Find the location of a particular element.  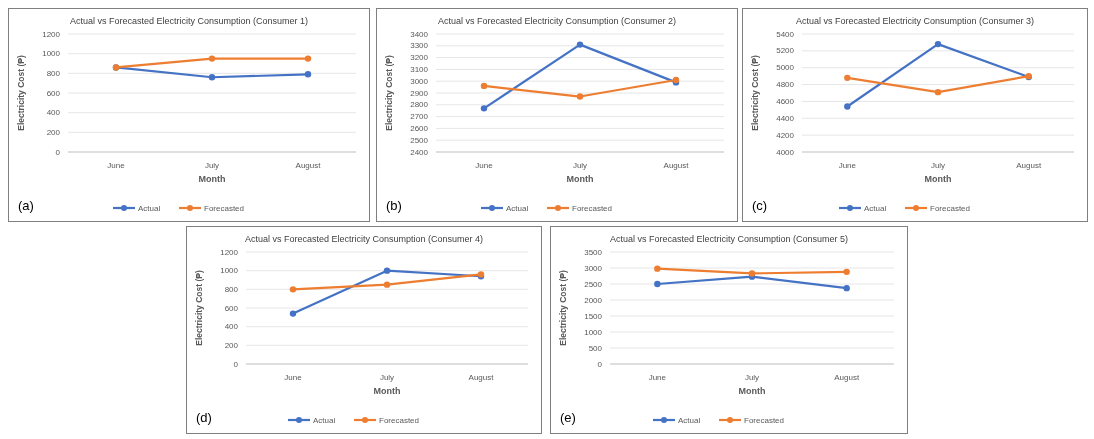

y-tick-label: 4200 is located at coordinates (785, 135).